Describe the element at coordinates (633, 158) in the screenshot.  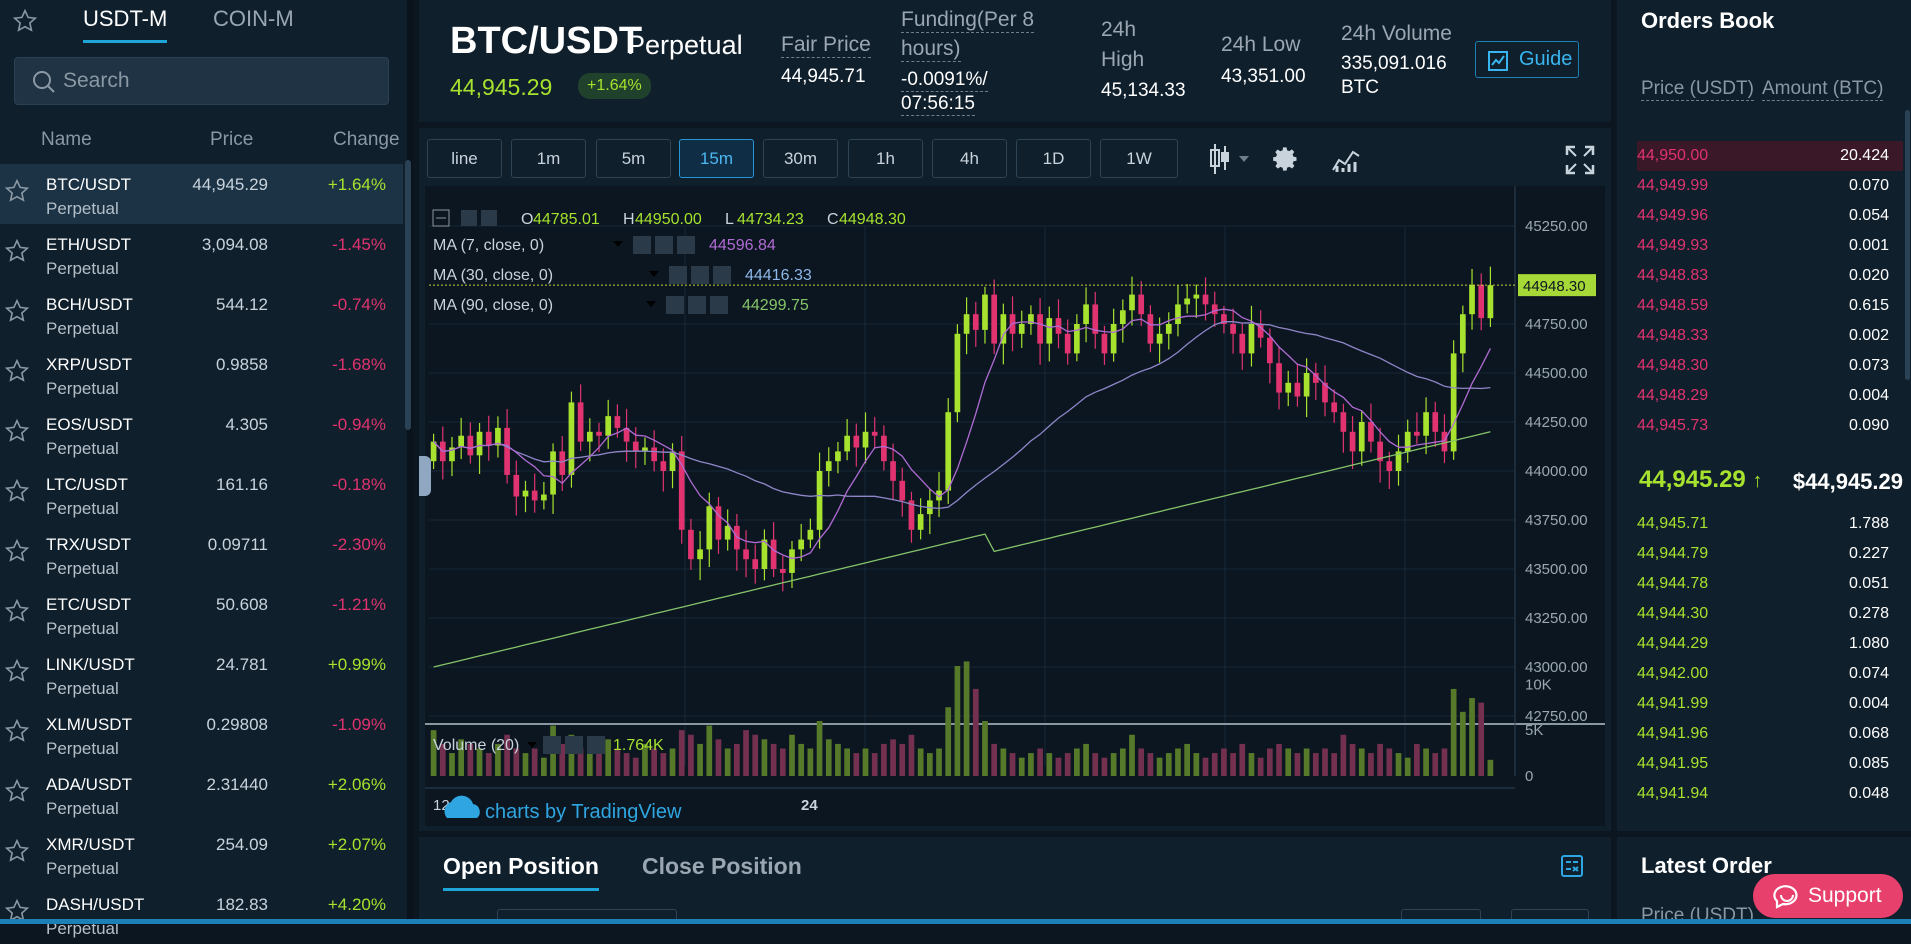
I see `timeframe-5m: 5m` at that location.